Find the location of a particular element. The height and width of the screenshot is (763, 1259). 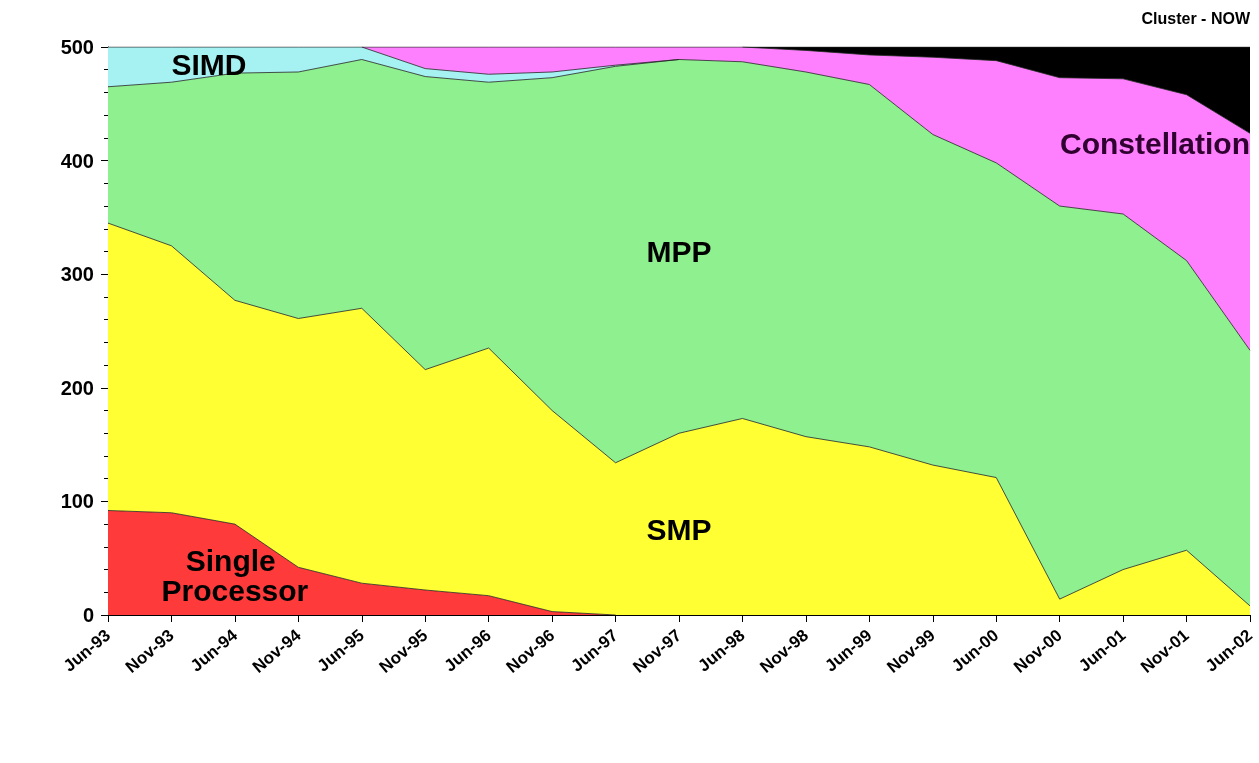

y-tick-label: 100 is located at coordinates (77, 501).